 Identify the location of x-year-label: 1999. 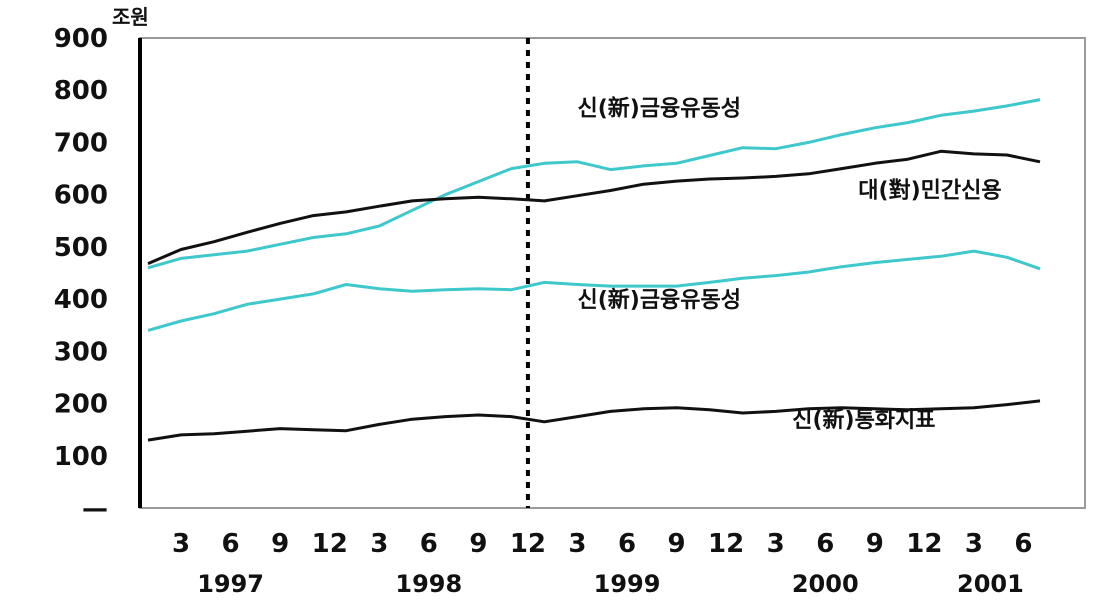
(627, 584).